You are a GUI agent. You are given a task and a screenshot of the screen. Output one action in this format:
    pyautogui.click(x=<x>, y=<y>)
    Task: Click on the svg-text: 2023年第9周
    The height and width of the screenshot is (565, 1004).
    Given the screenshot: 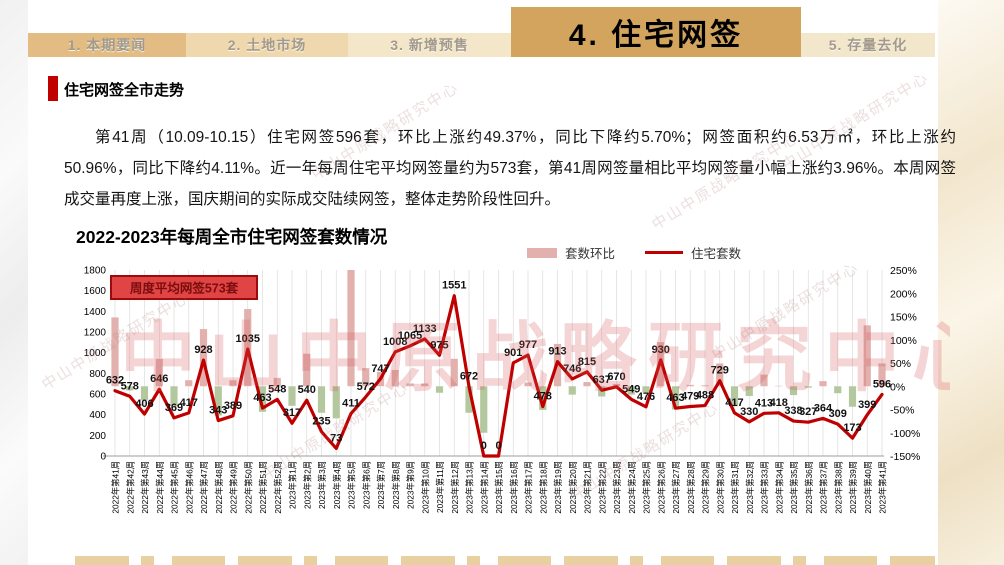 What is the action you would take?
    pyautogui.click(x=411, y=485)
    